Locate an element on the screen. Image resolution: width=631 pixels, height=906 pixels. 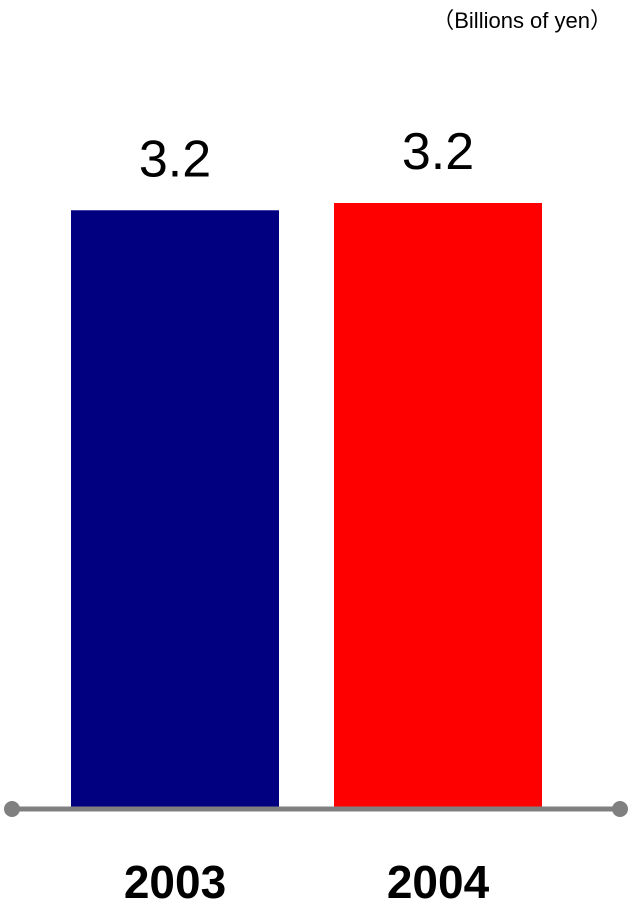
value-label-2004: 3.2 is located at coordinates (438, 152).